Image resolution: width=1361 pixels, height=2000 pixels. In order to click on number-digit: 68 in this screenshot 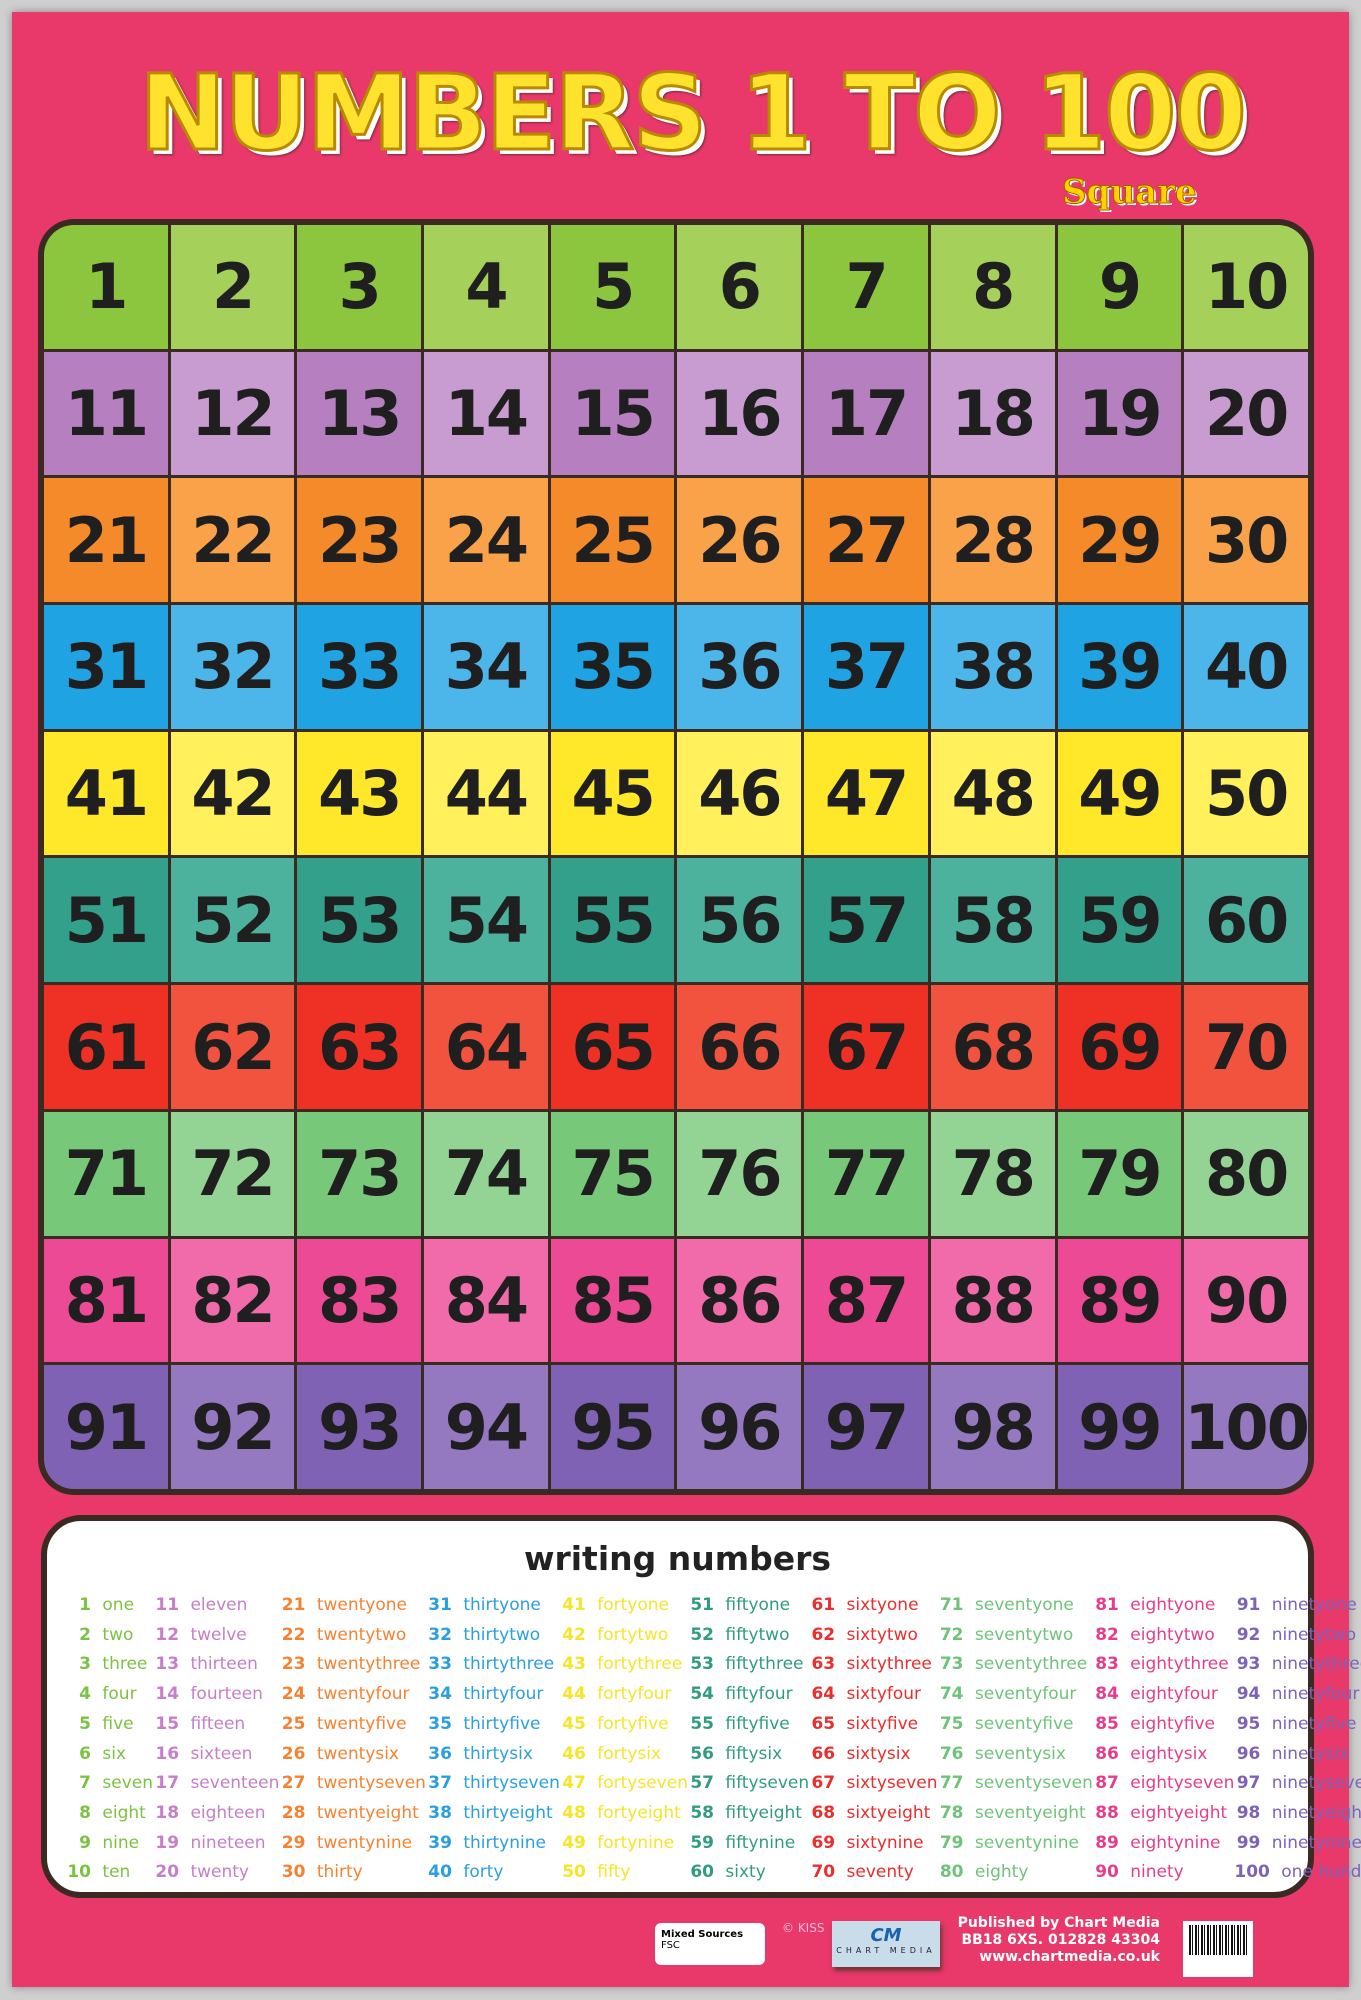, I will do `click(823, 1812)`.